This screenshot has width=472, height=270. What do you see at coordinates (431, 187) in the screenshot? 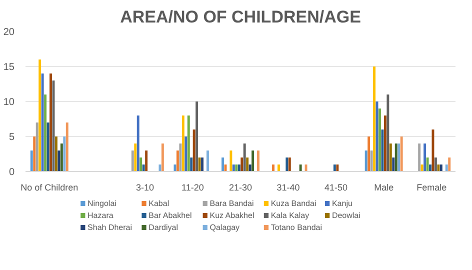
I see `x-tick-label: Female` at bounding box center [431, 187].